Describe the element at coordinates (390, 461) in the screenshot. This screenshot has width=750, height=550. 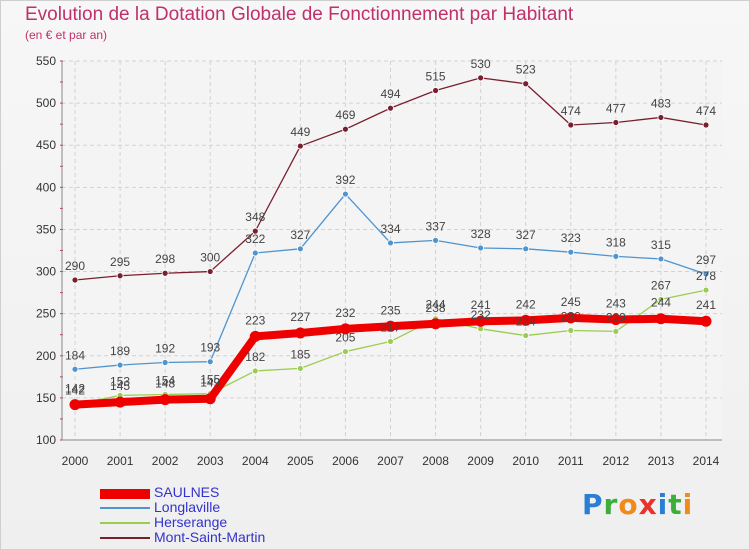
I see `x-tick-label: 2007` at that location.